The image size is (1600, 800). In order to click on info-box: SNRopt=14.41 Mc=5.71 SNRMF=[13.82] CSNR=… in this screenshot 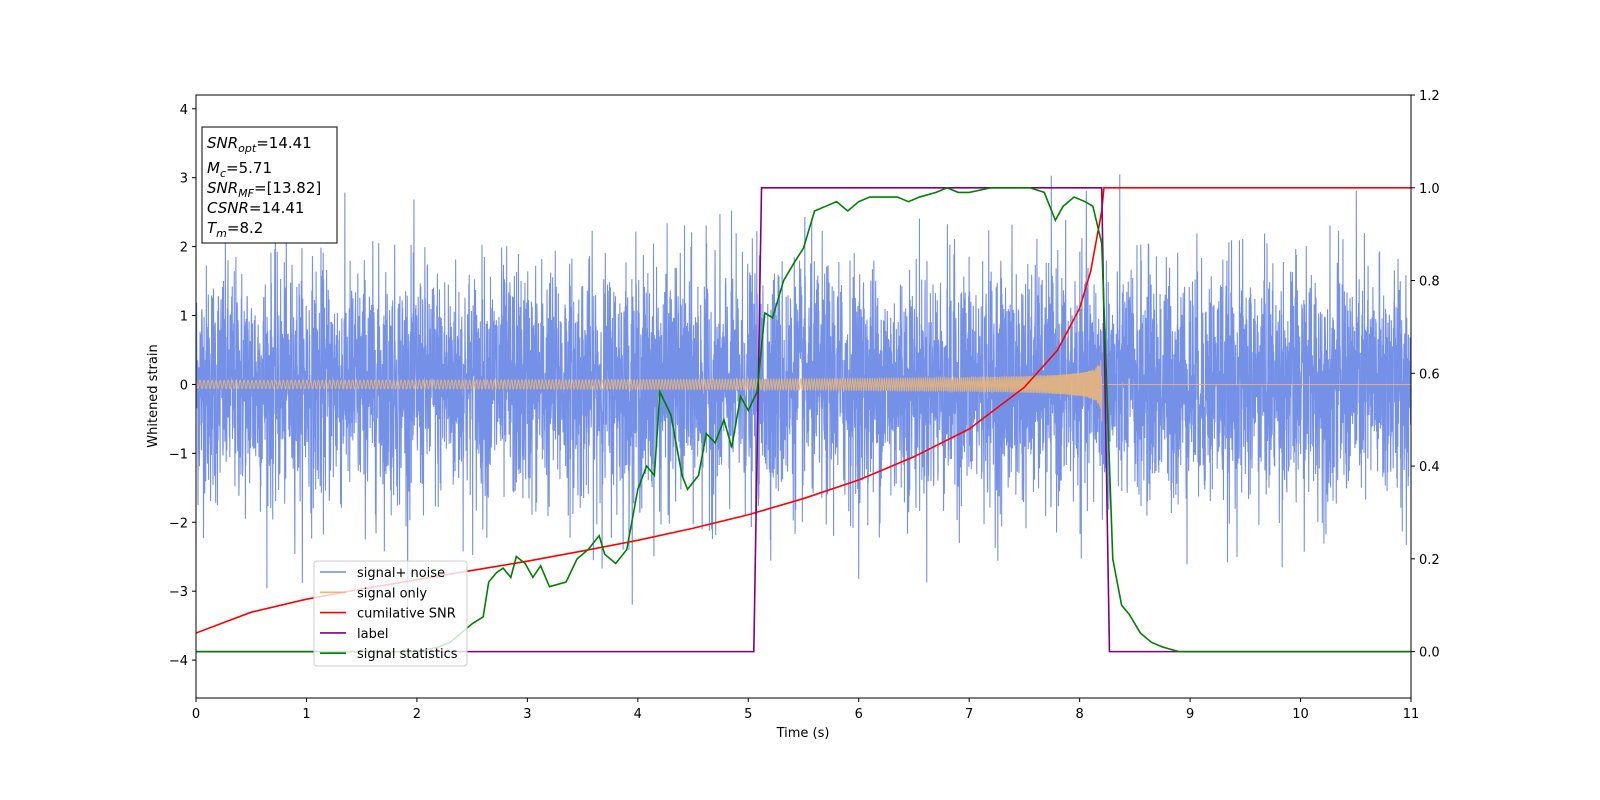, I will do `click(269, 185)`.